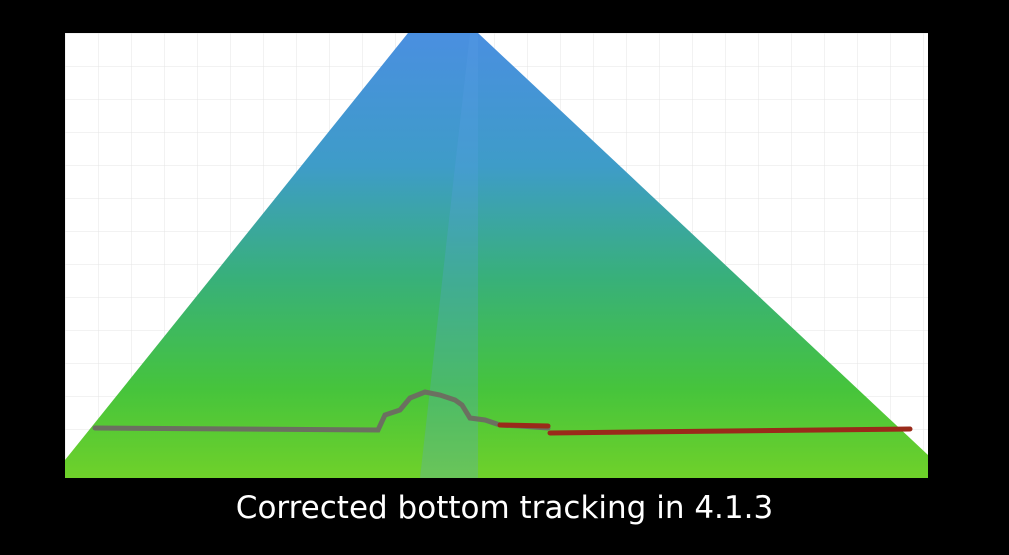 The width and height of the screenshot is (1009, 555). What do you see at coordinates (504, 508) in the screenshot?
I see `caption: Corrected bottom tracking in 4.1.3` at bounding box center [504, 508].